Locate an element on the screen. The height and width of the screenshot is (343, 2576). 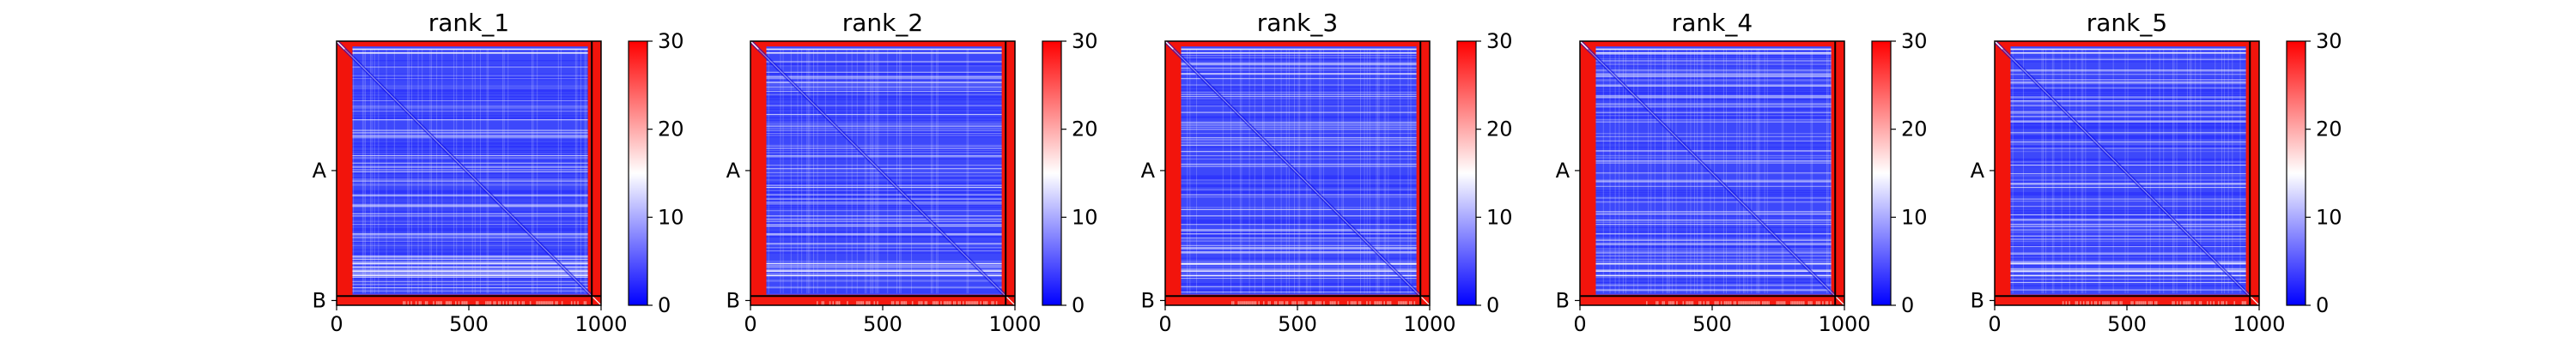
colorbar-tick-label: 0 is located at coordinates (1908, 305).